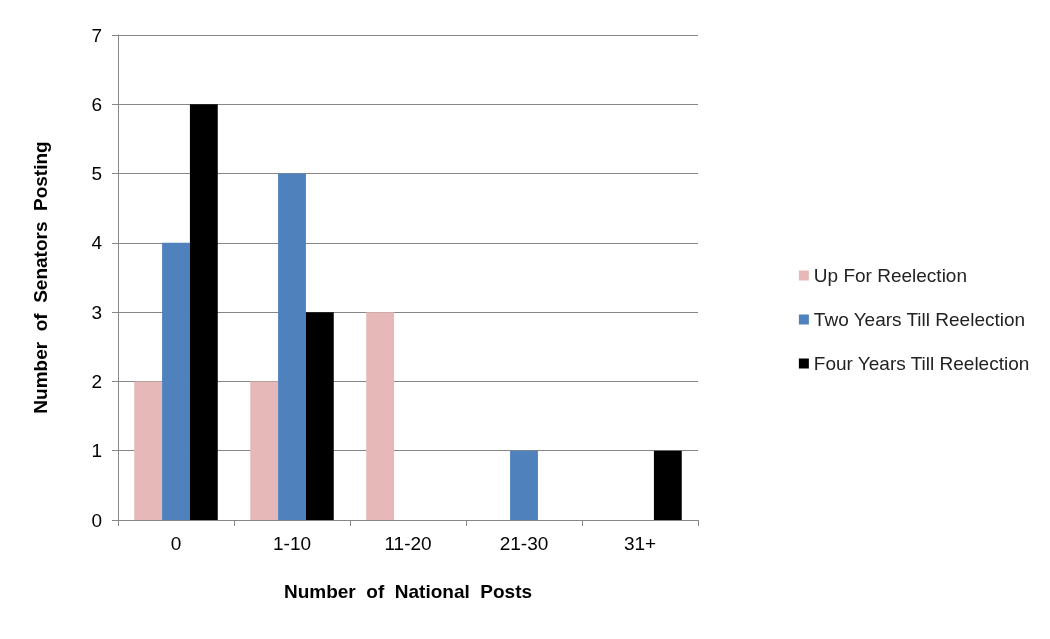 Image resolution: width=1050 pixels, height=639 pixels. Describe the element at coordinates (524, 543) in the screenshot. I see `x-tick-label: 21-30` at that location.